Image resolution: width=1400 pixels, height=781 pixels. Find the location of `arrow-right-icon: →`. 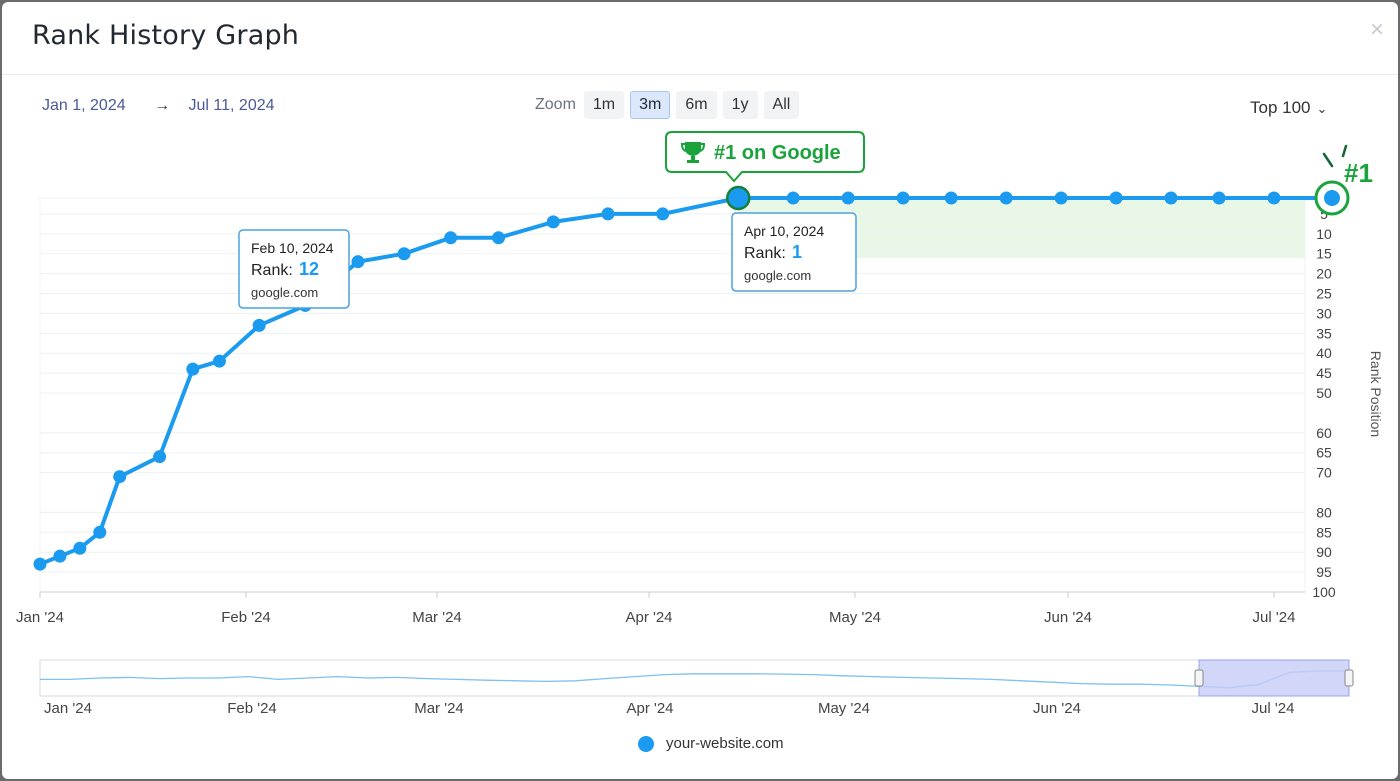

arrow-right-icon: → is located at coordinates (162, 105).